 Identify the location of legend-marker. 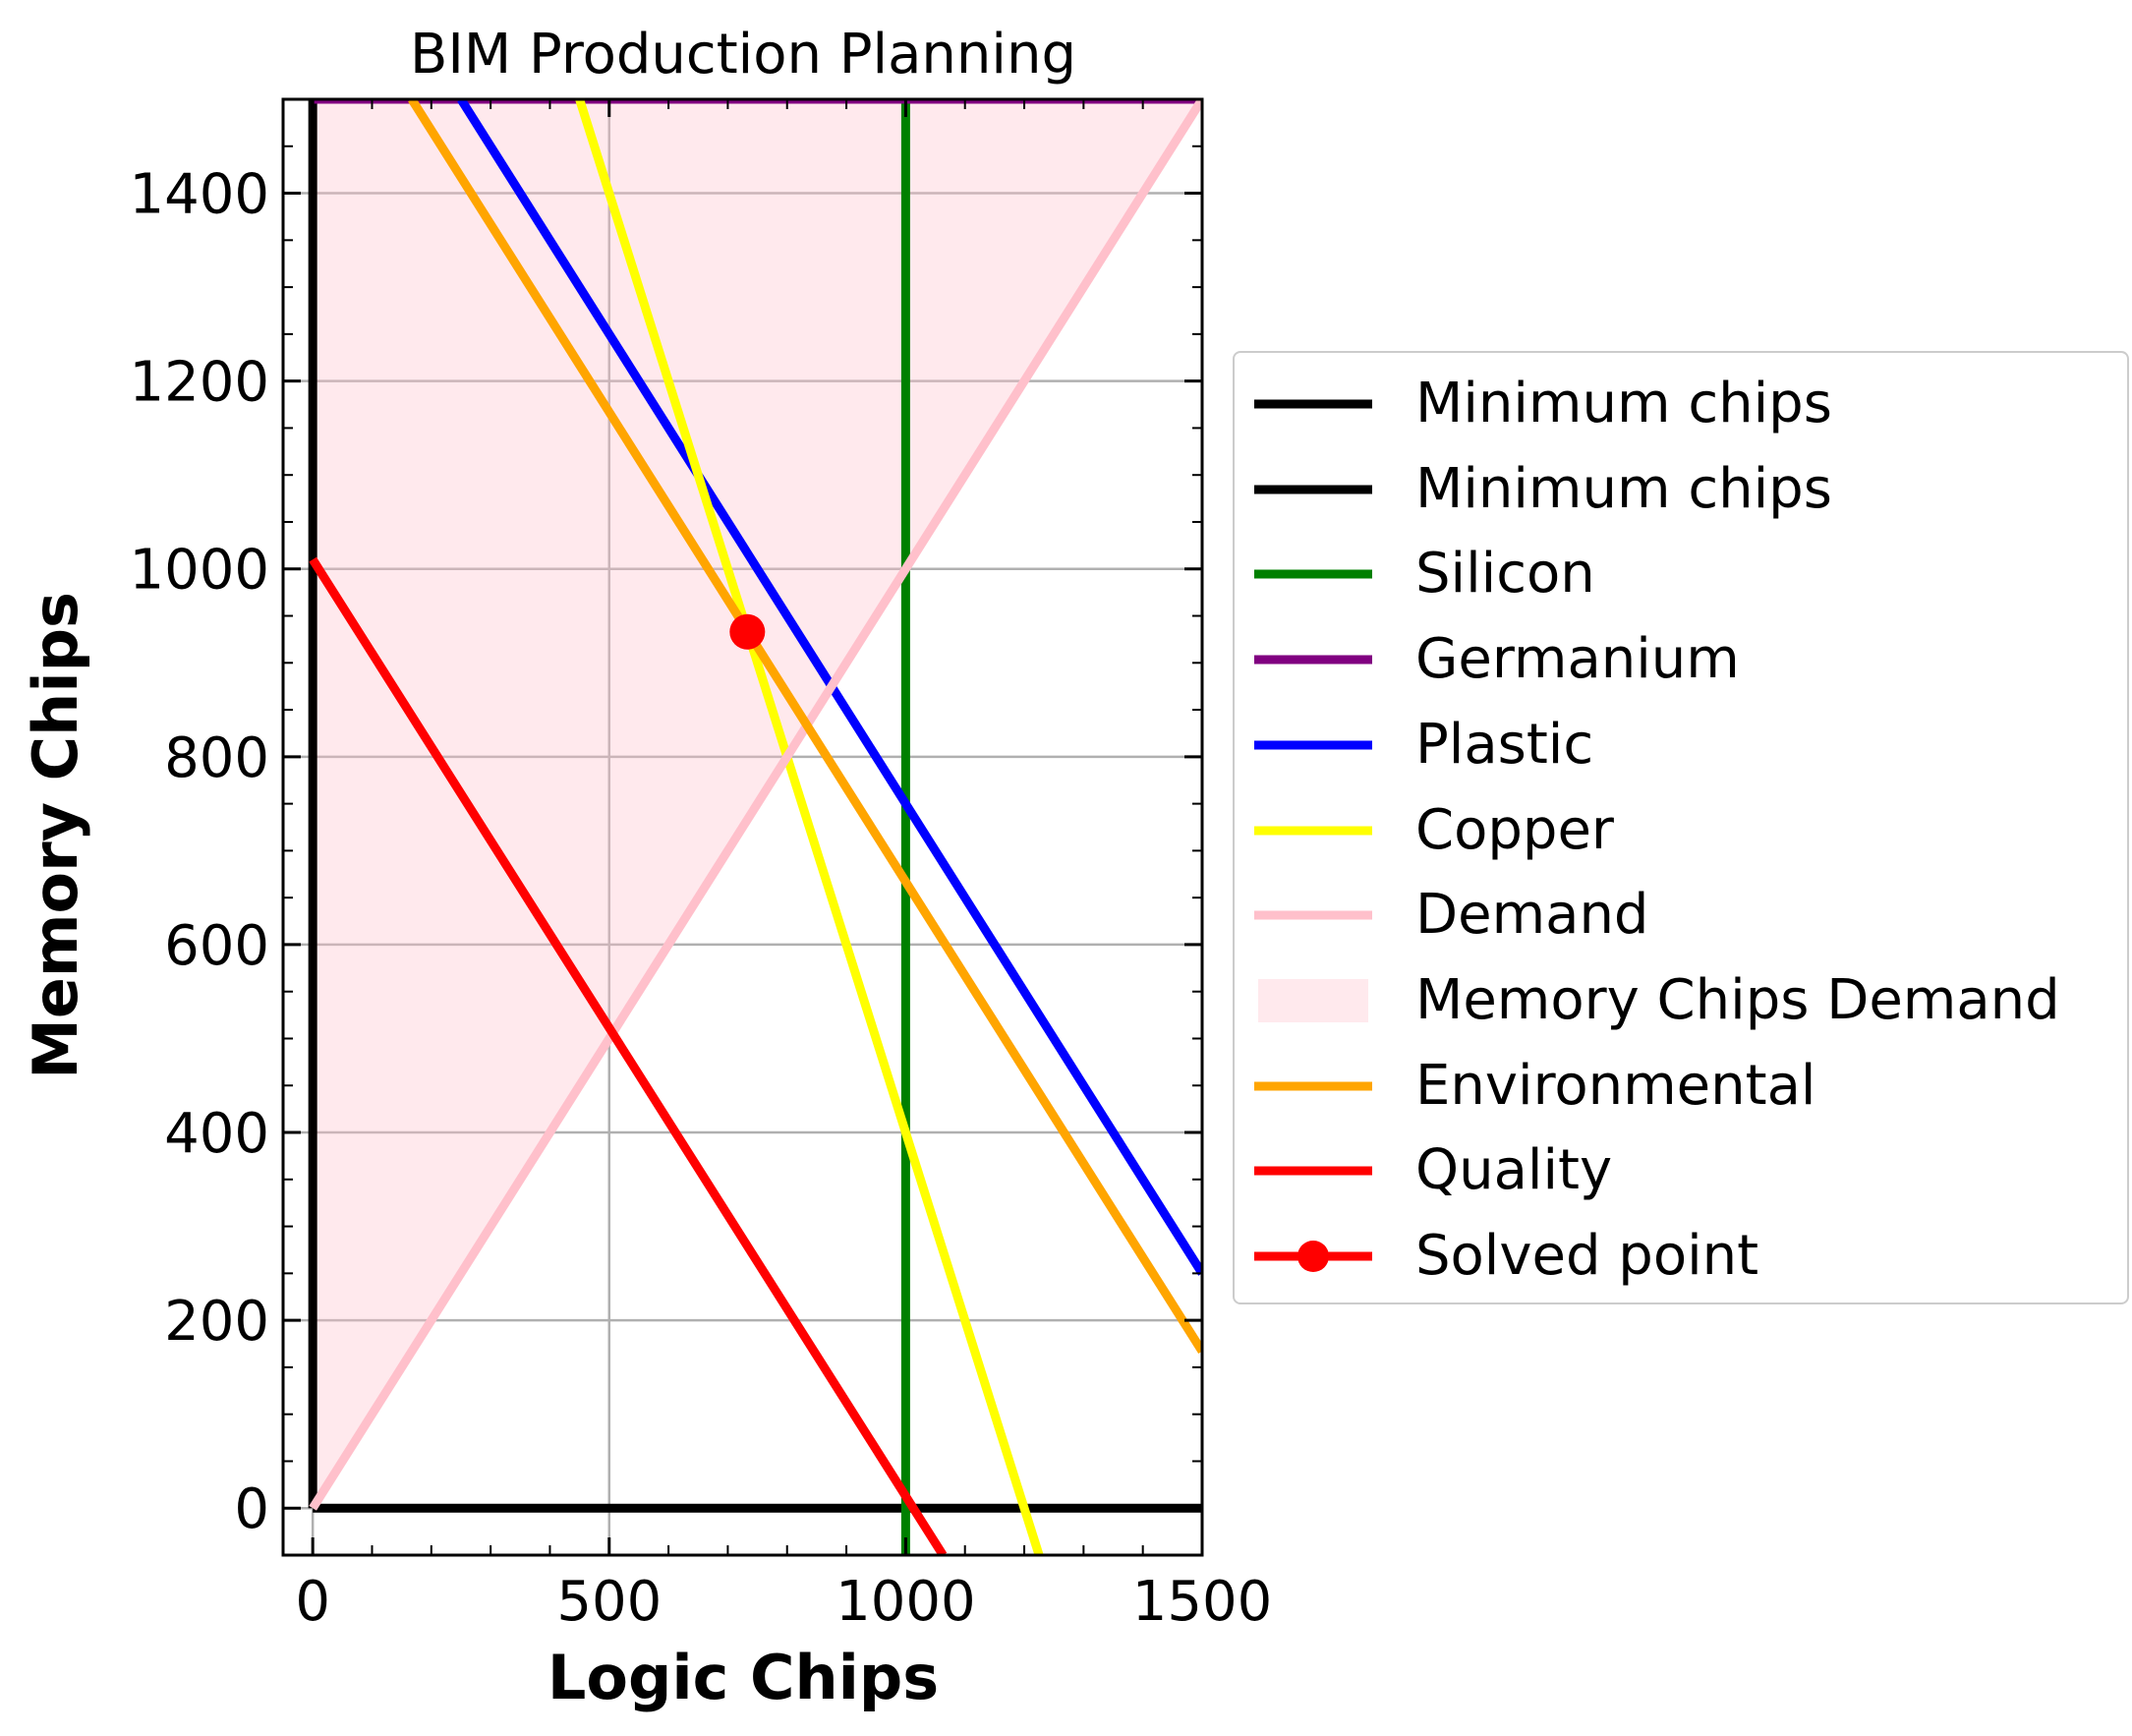
(1313, 1256).